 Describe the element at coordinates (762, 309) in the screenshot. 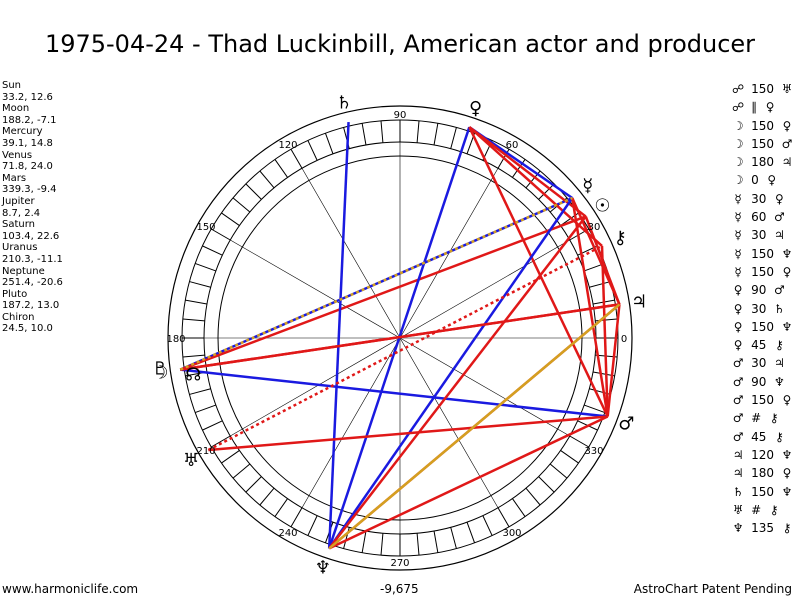

I see `aspect-row: ♀ 30 ♄` at that location.